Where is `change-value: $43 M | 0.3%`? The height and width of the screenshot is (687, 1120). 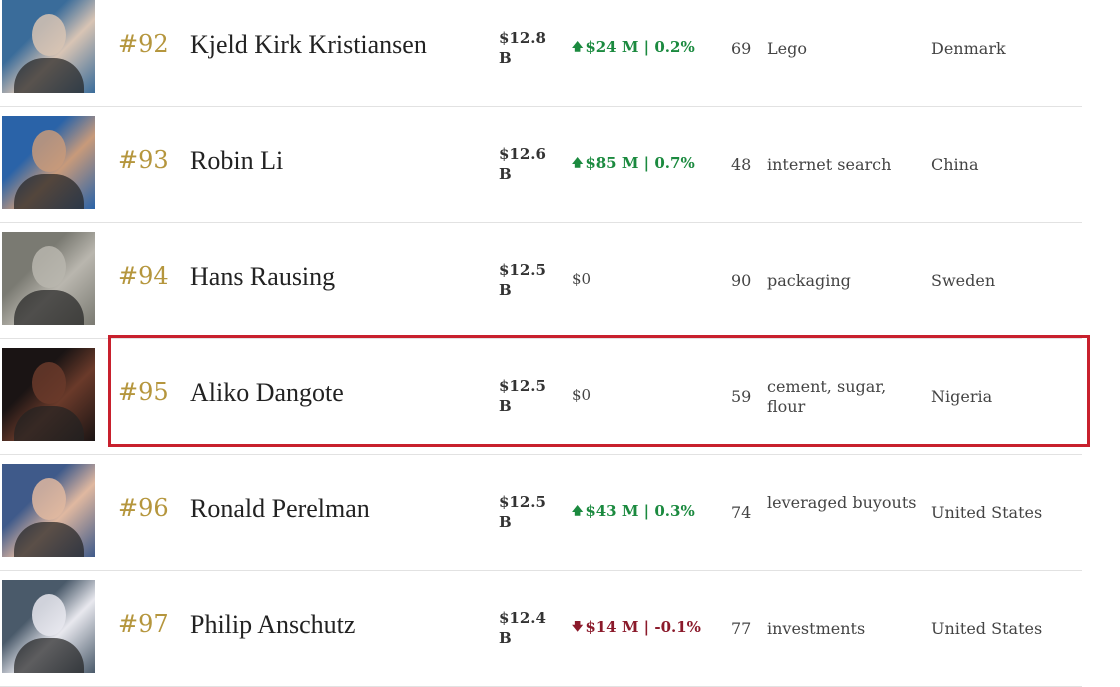 change-value: $43 M | 0.3% is located at coordinates (640, 511).